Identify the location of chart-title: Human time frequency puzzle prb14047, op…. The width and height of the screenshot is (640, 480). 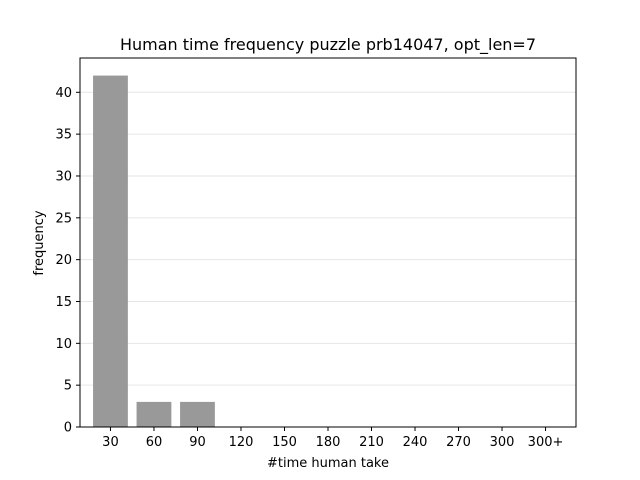
(328, 45).